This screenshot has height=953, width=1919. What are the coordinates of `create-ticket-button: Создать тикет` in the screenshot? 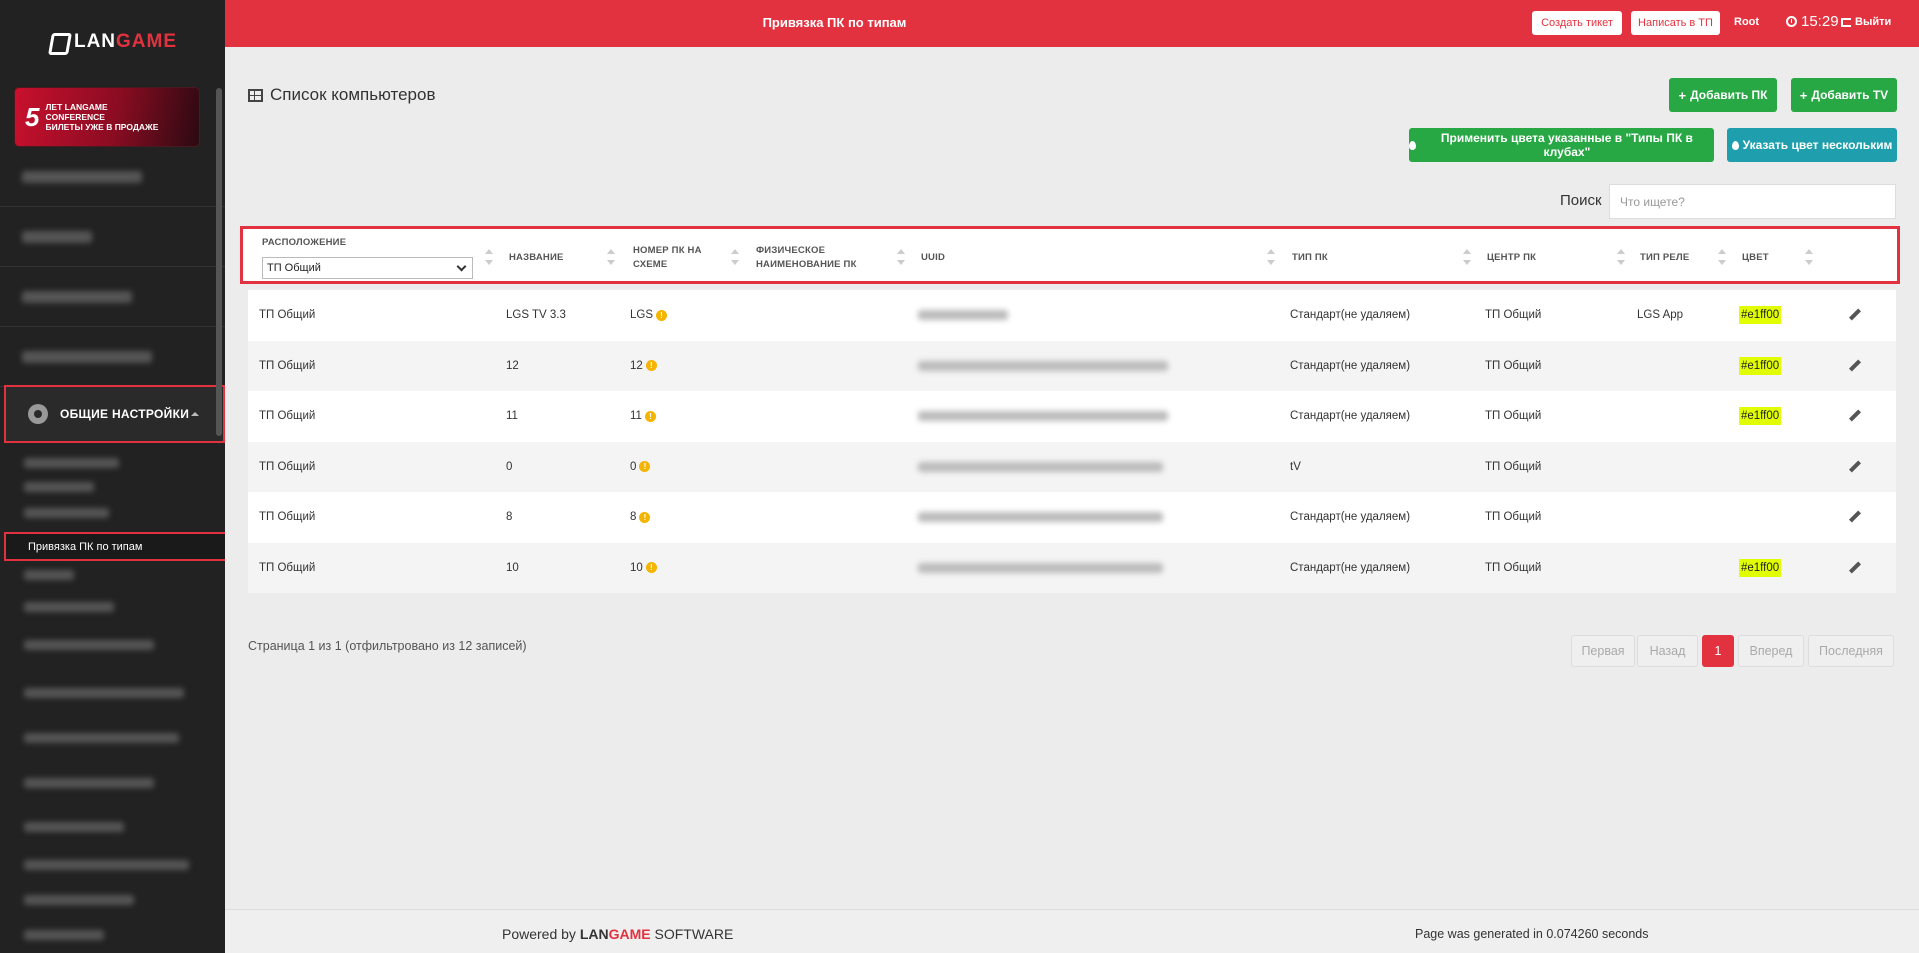 It's located at (1577, 23).